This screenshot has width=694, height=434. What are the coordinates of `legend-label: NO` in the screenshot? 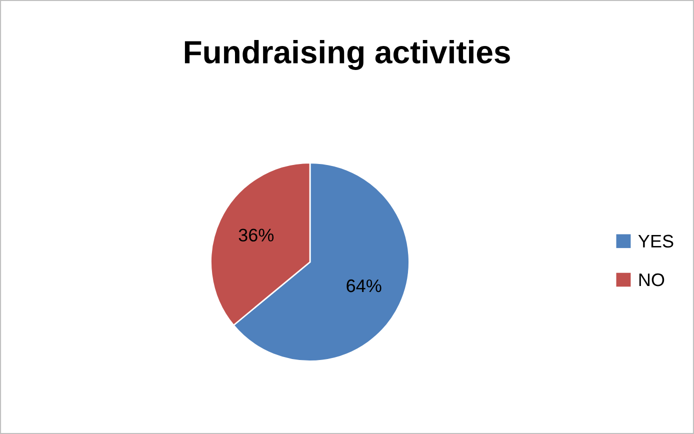 It's located at (651, 279).